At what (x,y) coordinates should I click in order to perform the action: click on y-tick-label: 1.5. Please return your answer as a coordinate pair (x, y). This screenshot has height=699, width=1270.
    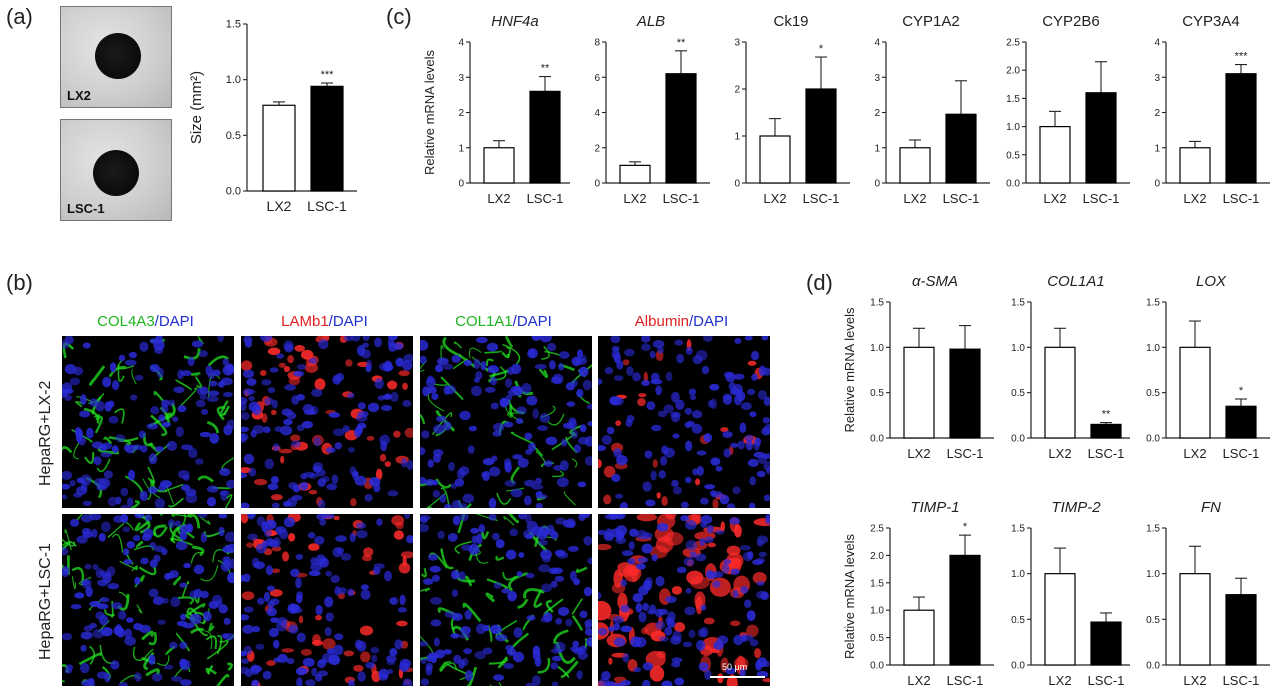
    Looking at the image, I should click on (1013, 99).